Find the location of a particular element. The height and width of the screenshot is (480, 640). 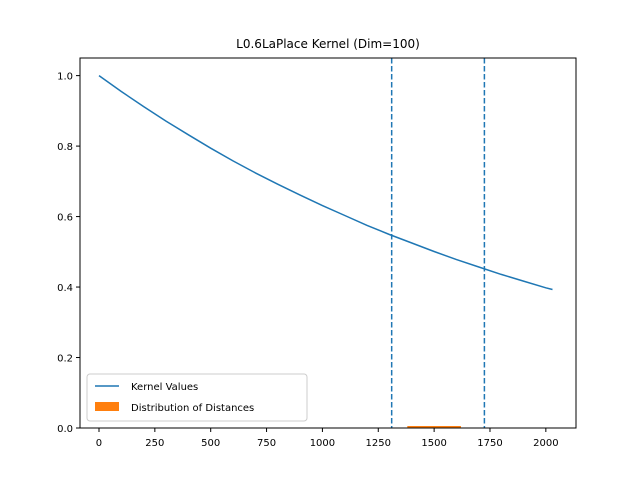

x-tick-label: 2000 is located at coordinates (545, 443).